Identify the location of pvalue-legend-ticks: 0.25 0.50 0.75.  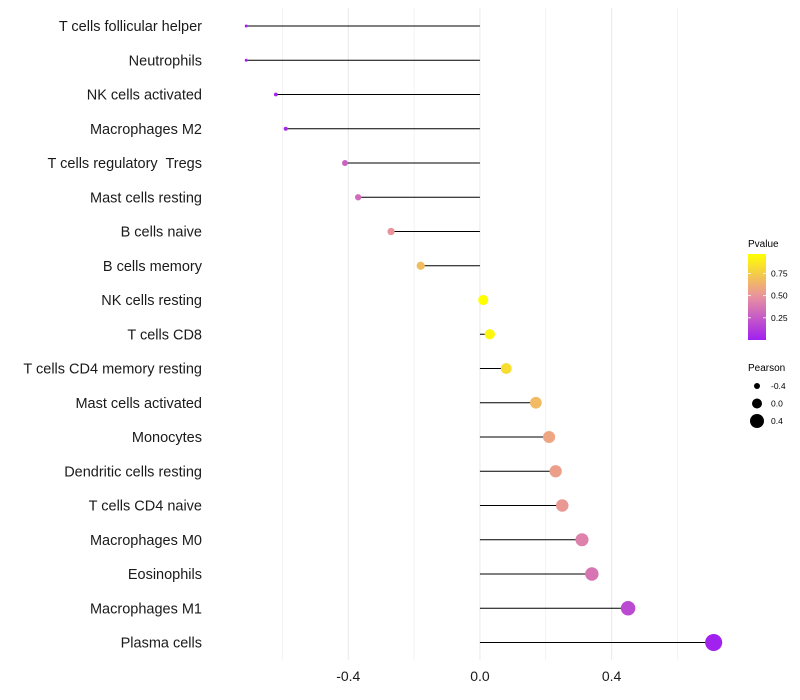
(768, 296).